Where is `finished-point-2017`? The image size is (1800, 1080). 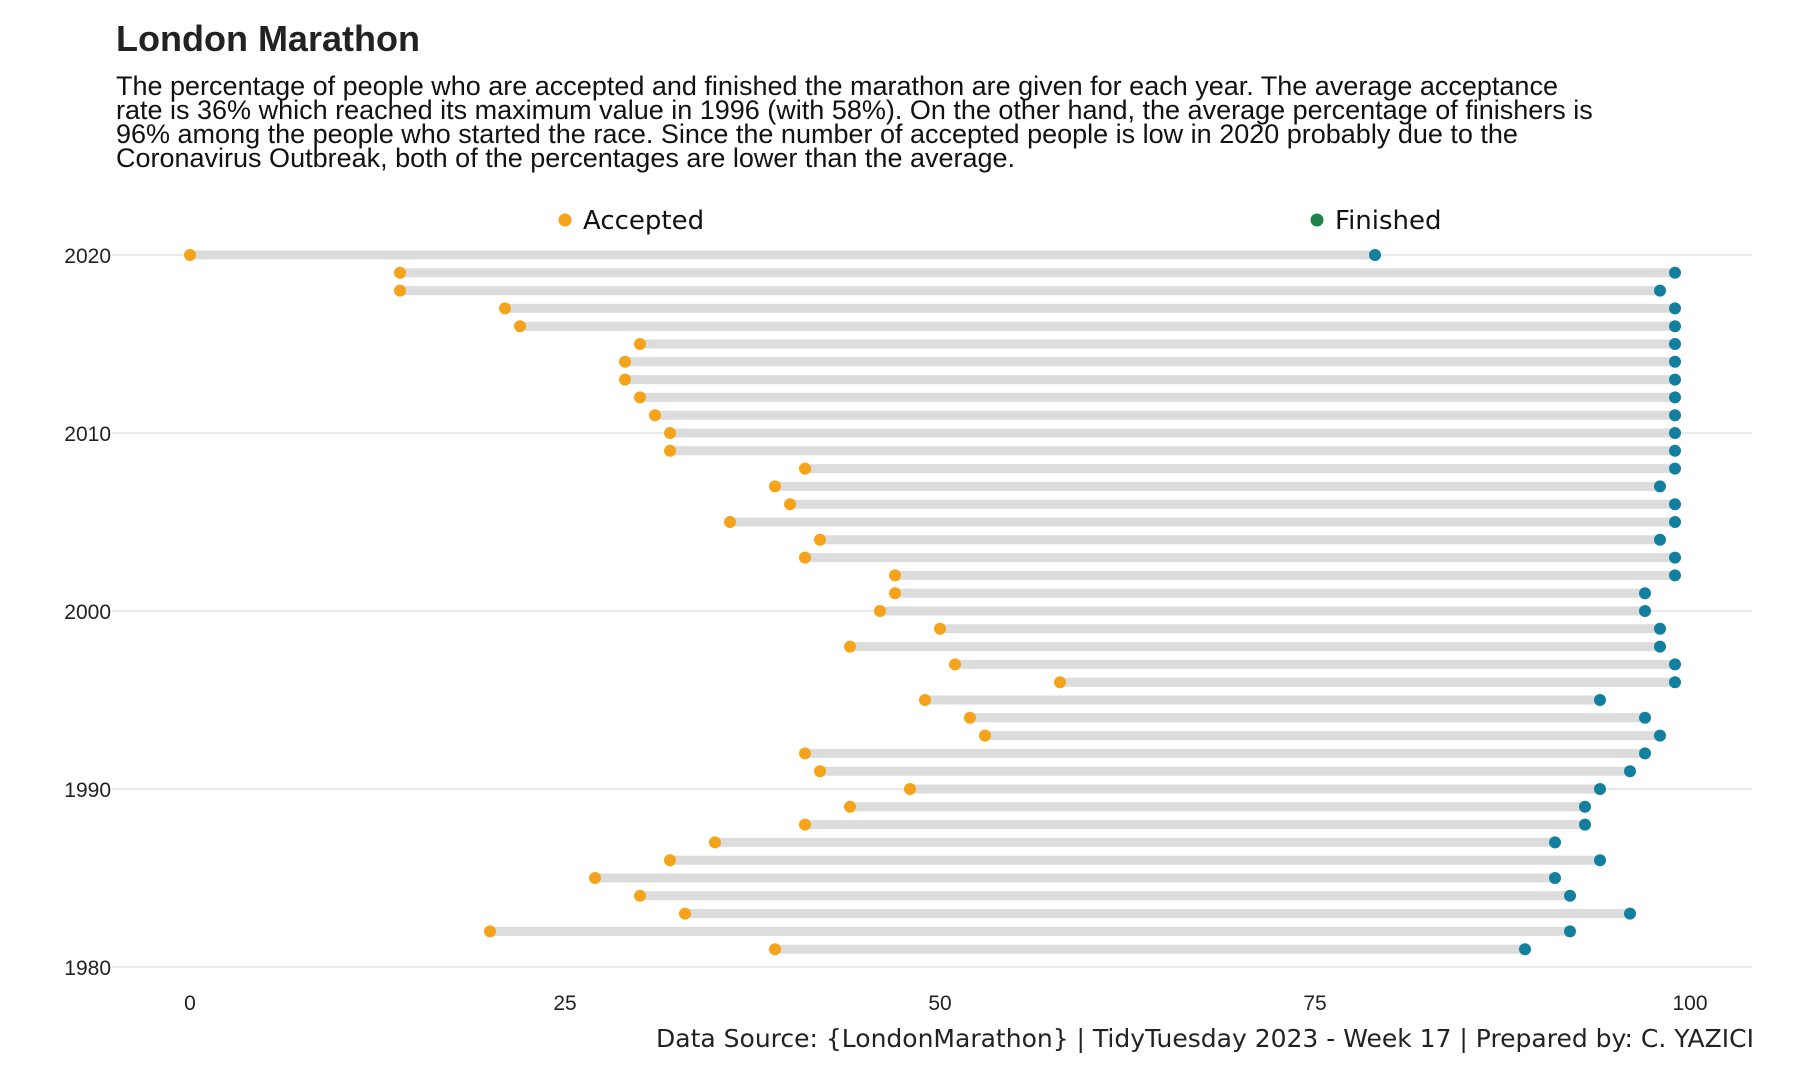 finished-point-2017 is located at coordinates (1675, 308).